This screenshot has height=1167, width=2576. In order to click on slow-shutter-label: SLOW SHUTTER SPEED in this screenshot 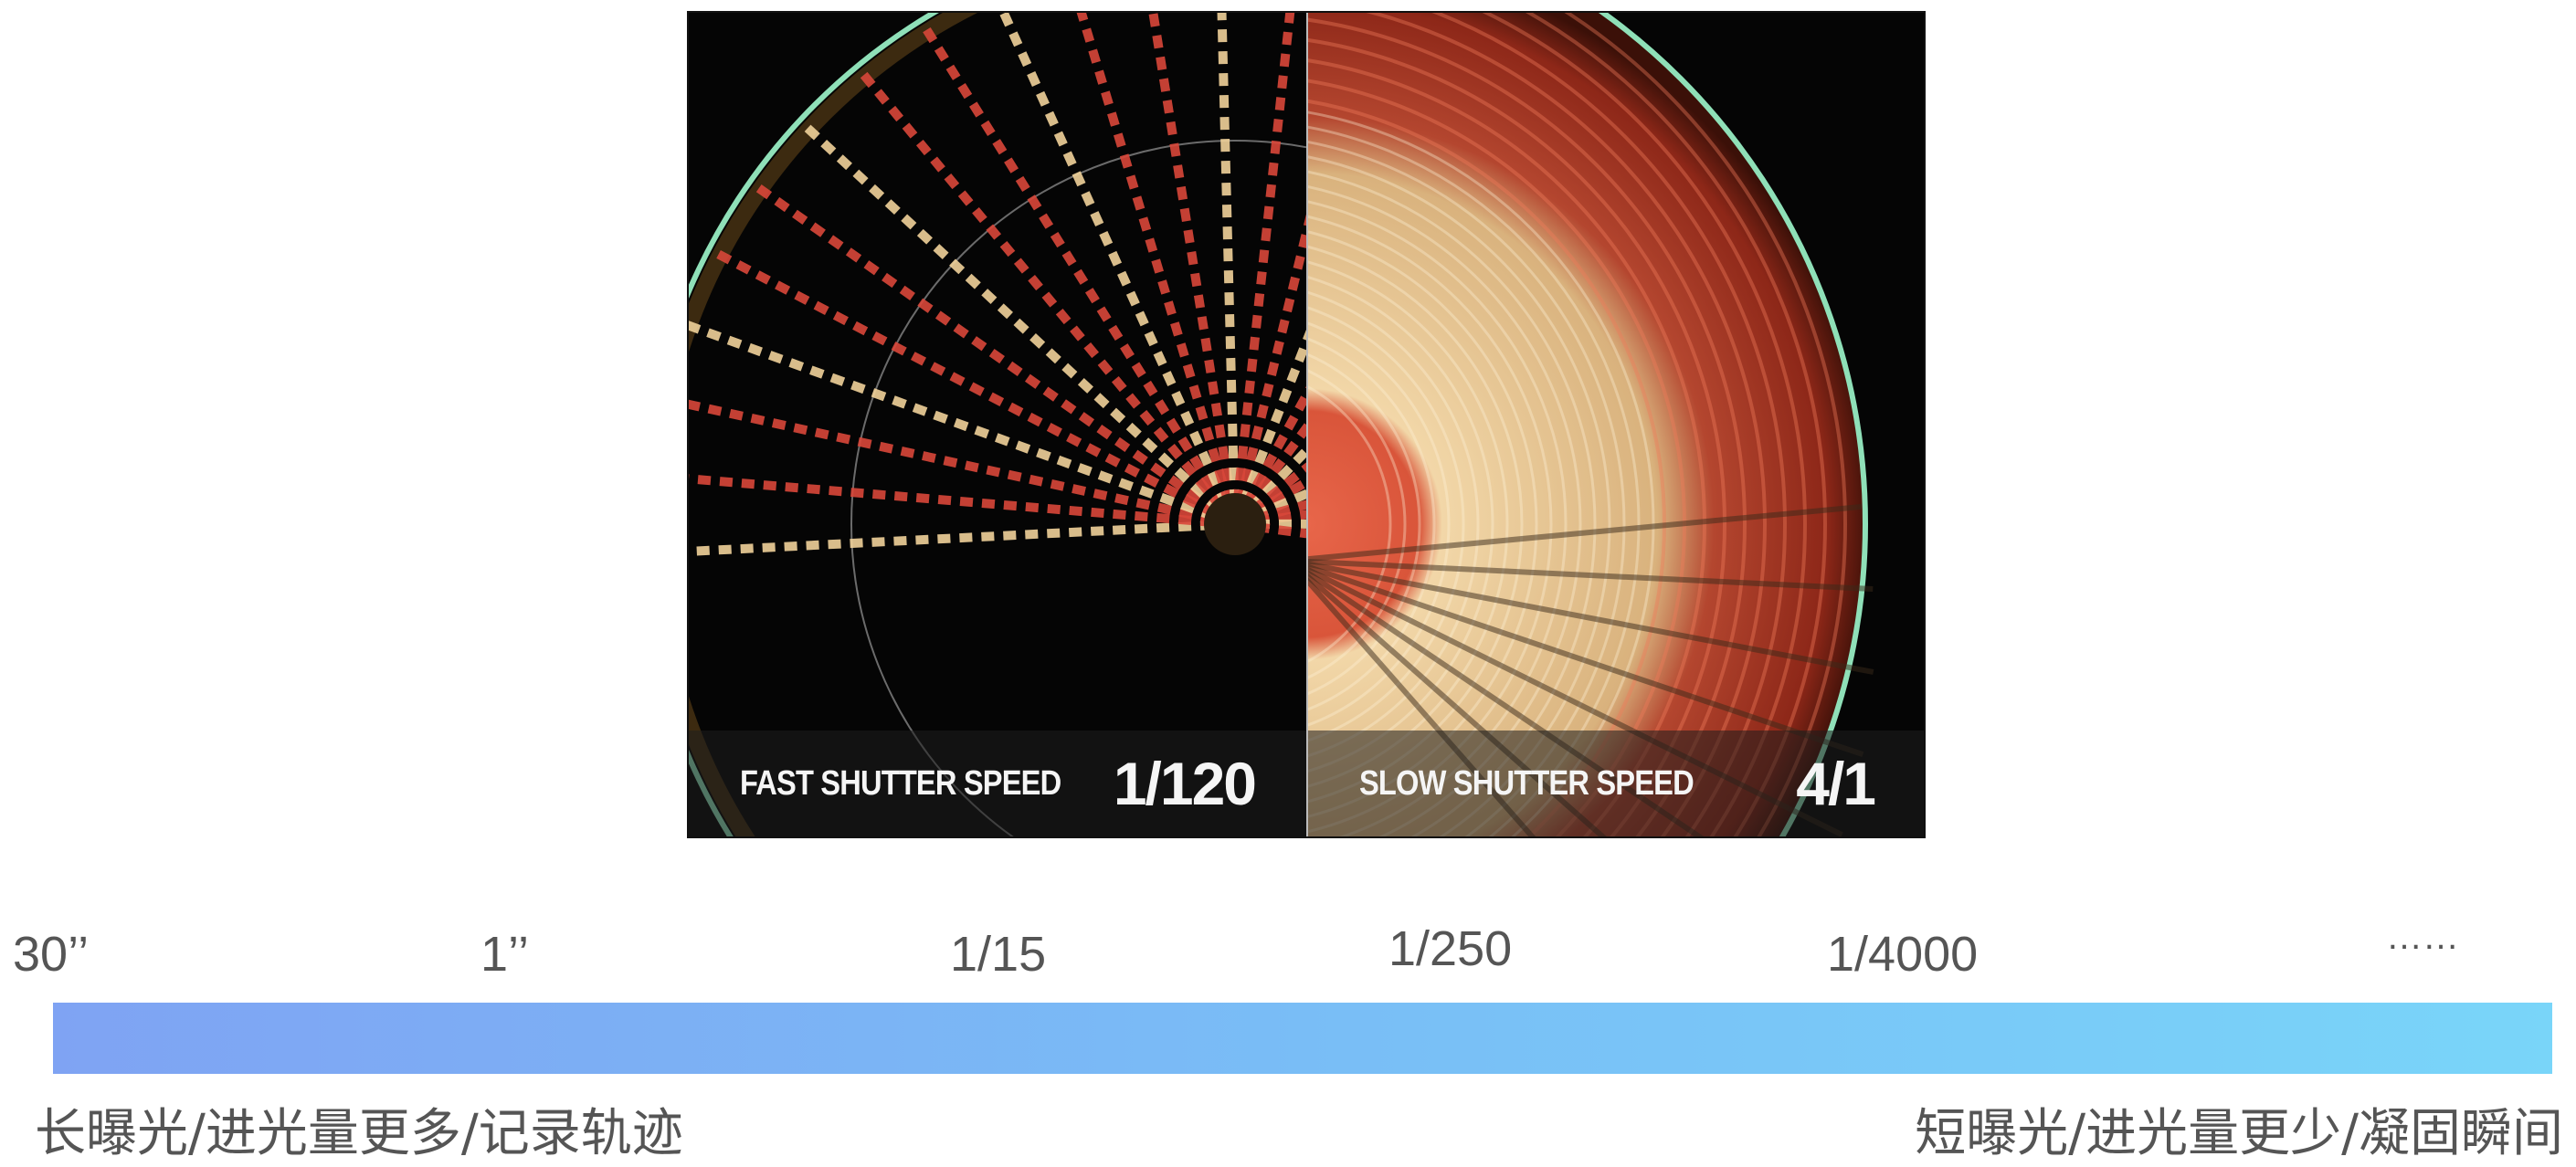, I will do `click(1526, 783)`.